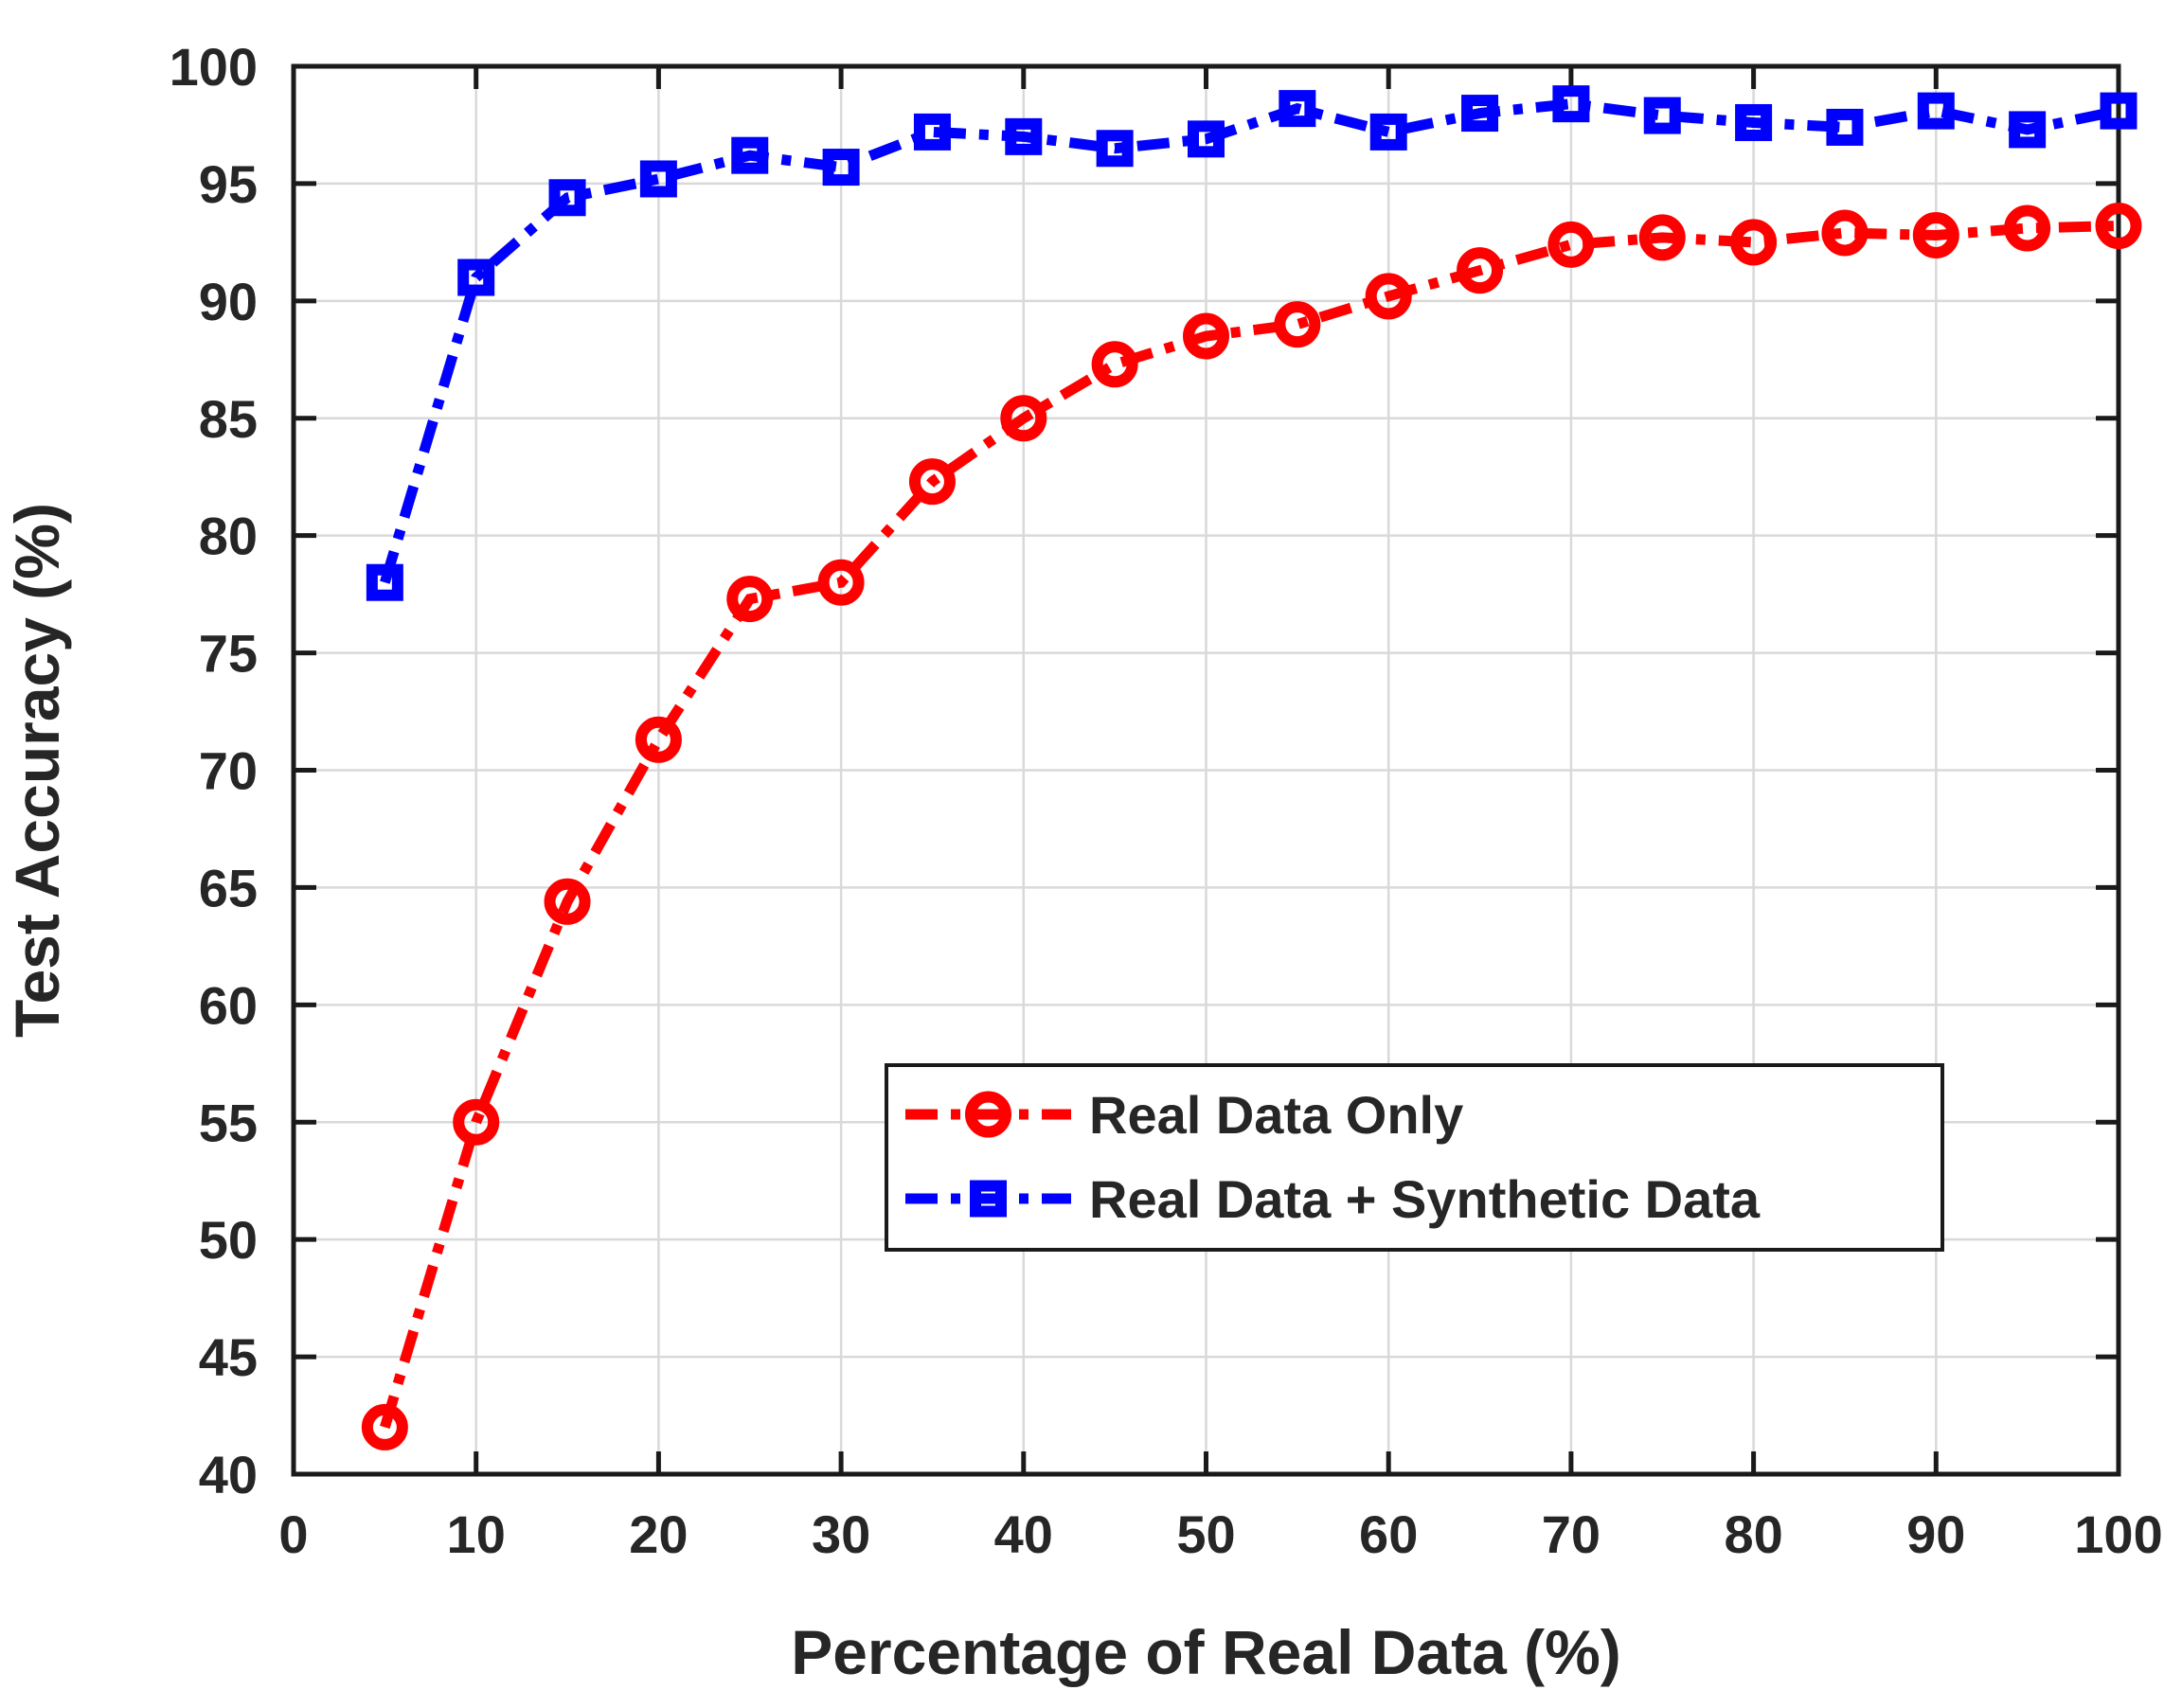 The height and width of the screenshot is (1708, 2182). Describe the element at coordinates (1935, 1534) in the screenshot. I see `x-tick-label: 90` at that location.